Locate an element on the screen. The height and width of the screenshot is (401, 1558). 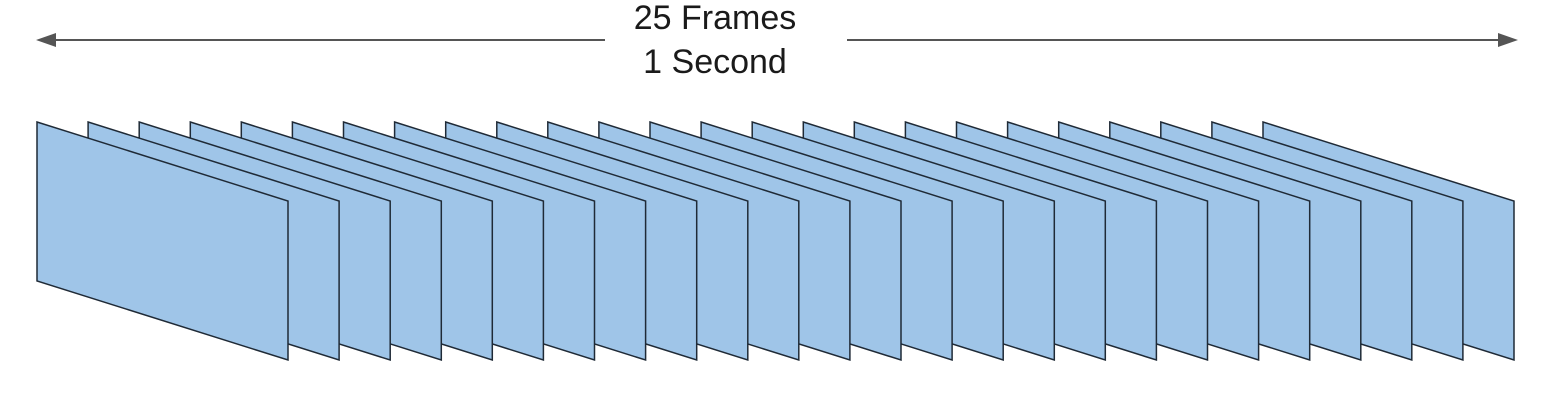
timeline-arrow-left-head is located at coordinates (46, 40).